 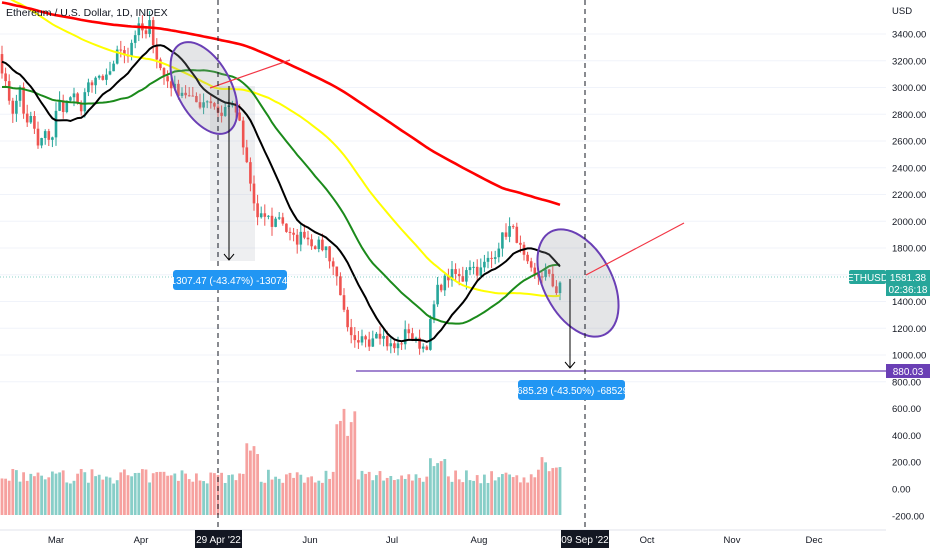 I want to click on symbol-tag: ETHUSD, so click(x=867, y=277).